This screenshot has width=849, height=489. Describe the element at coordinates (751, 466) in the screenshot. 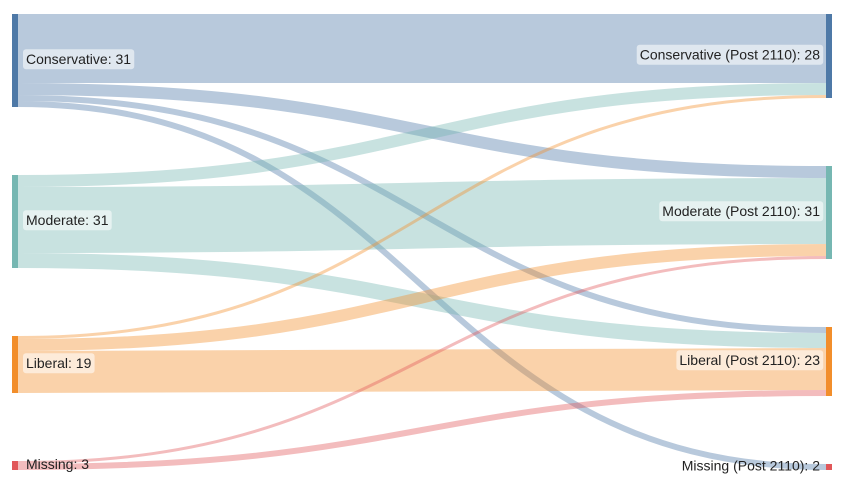

I see `node-label: Missing (Post 2110): 2` at that location.